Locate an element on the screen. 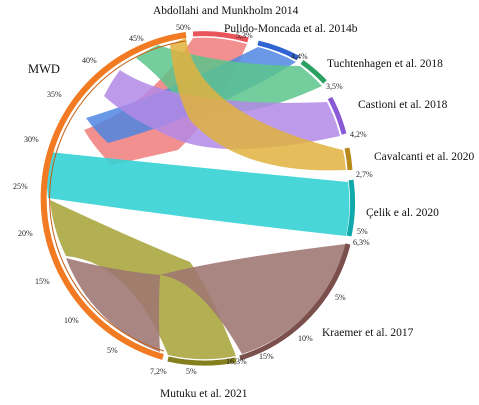 Image resolution: width=479 pixels, height=405 pixels. label-tuchtenhagen: Tuchtenhagen et al. 2018 is located at coordinates (385, 64).